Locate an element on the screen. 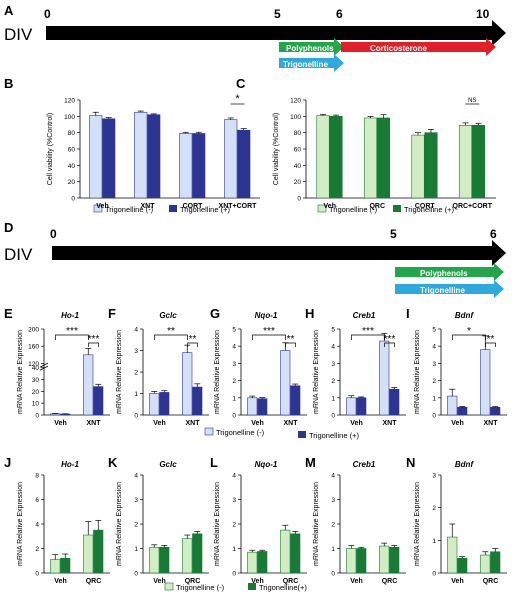 This screenshot has width=520, height=595. panel-label-l: L is located at coordinates (214, 462).